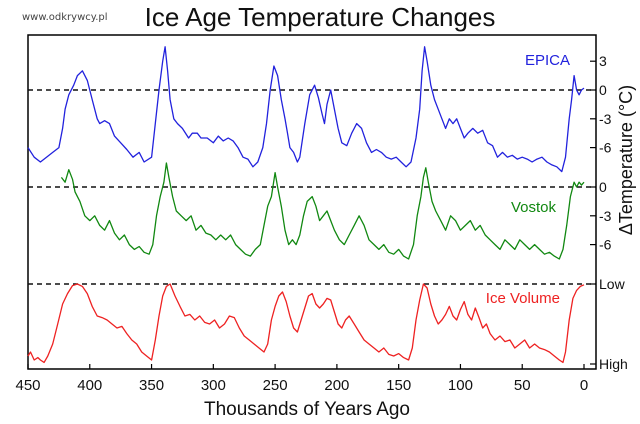  What do you see at coordinates (151, 385) in the screenshot?
I see `x-tick-label: 350` at bounding box center [151, 385].